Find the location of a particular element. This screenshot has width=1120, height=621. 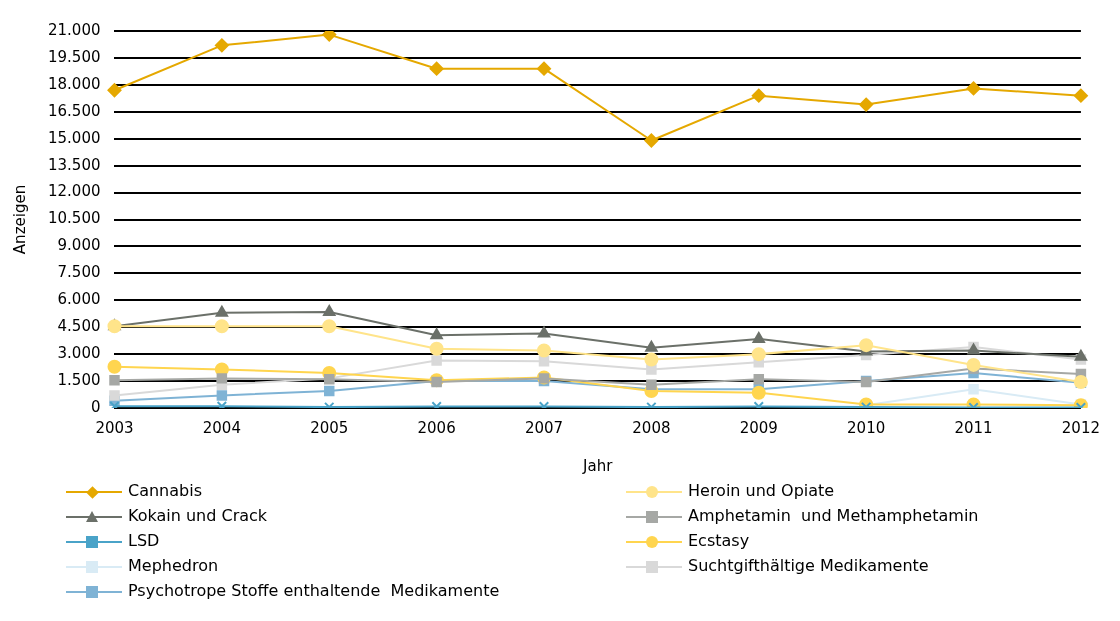

x-axis-title: Jahr is located at coordinates (598, 465).